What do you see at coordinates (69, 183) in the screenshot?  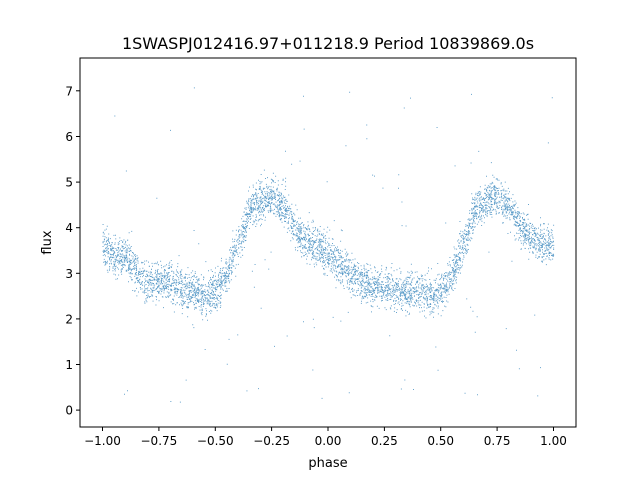 I see `y-tick-label: 5` at bounding box center [69, 183].